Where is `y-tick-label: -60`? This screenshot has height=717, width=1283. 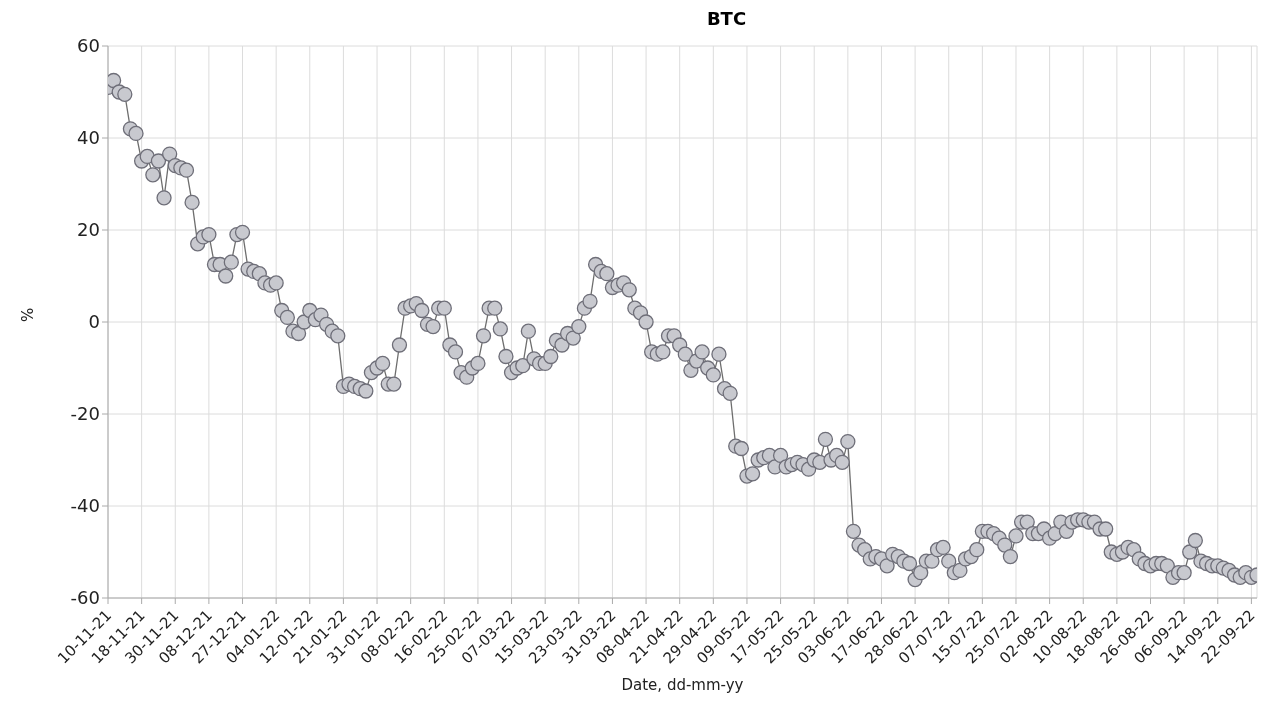 y-tick-label: -60 is located at coordinates (85, 598).